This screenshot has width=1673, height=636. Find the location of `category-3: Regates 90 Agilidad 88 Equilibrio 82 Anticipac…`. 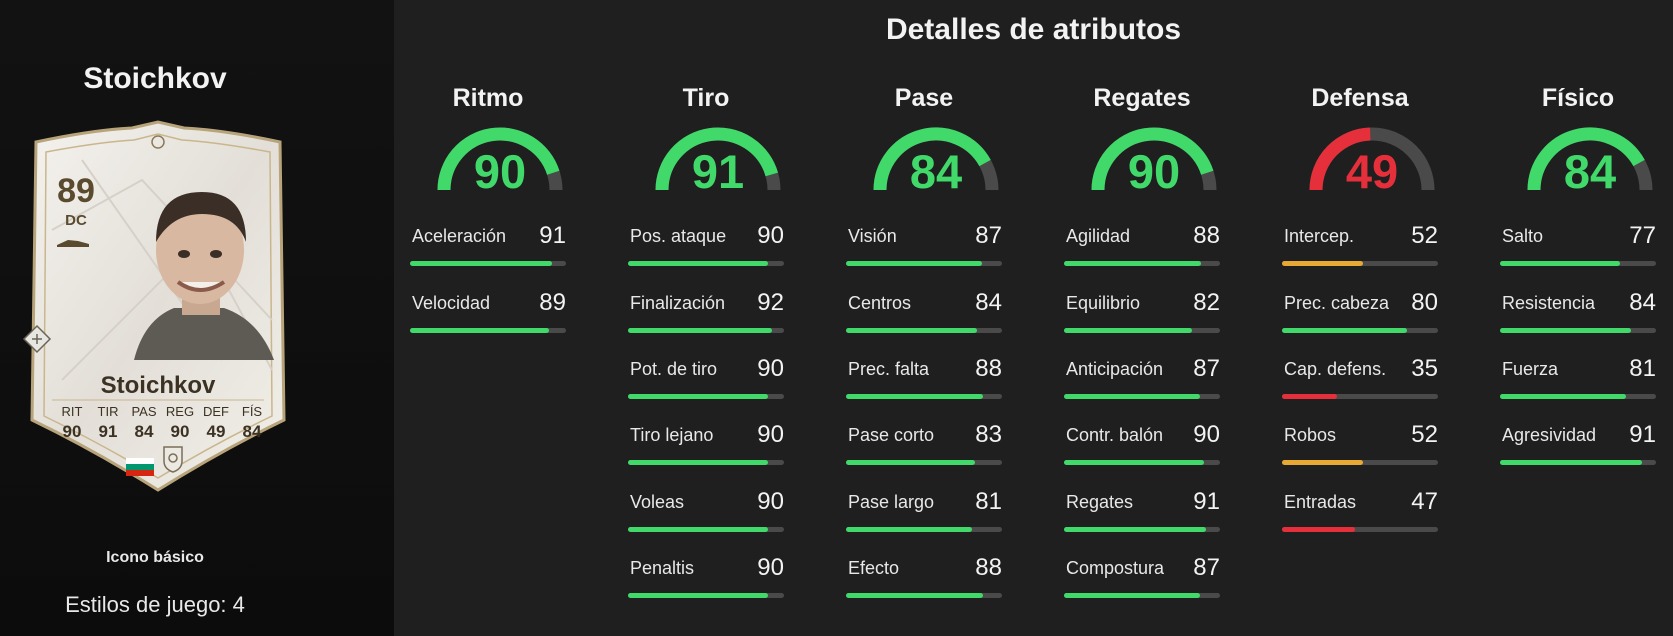

category-3: Regates 90 Agilidad 88 Equilibrio 82 Anticipac… is located at coordinates (1142, 318).